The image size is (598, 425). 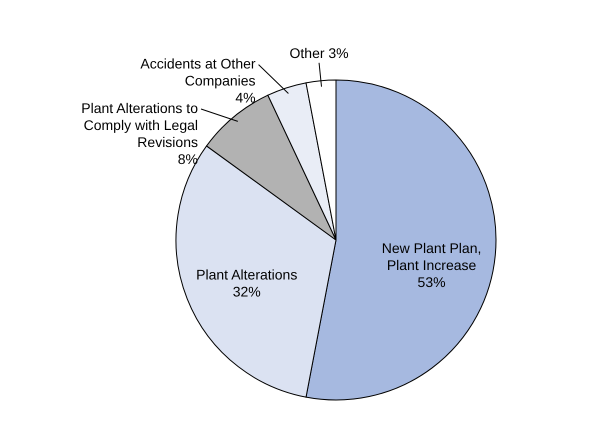 What do you see at coordinates (139, 125) in the screenshot?
I see `slice-label: Plant Alterations to Comply with Legal Revisions` at bounding box center [139, 125].